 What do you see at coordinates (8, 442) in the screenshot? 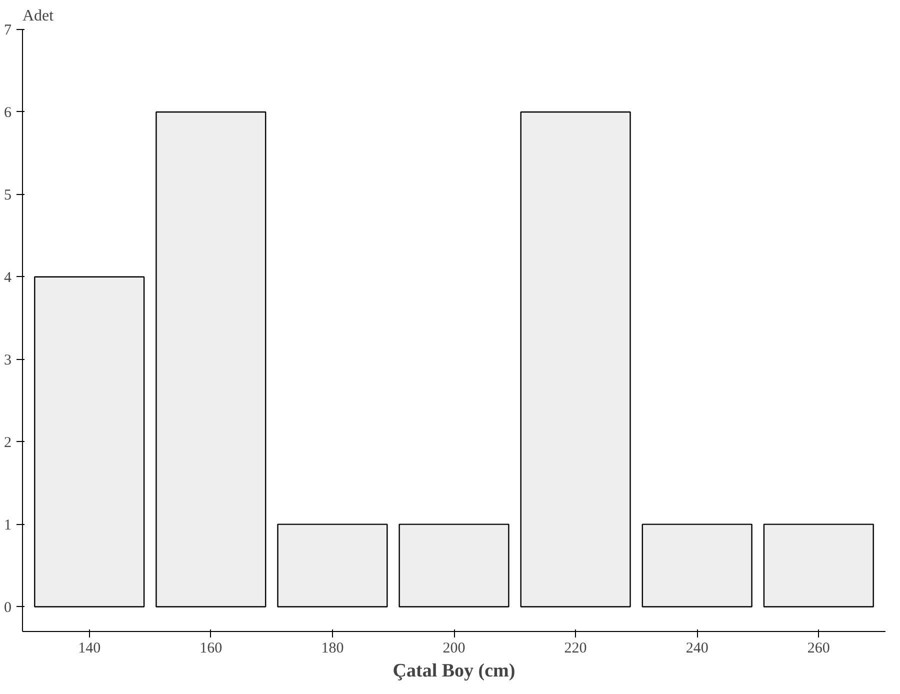
I see `y-tick-label: 2` at bounding box center [8, 442].